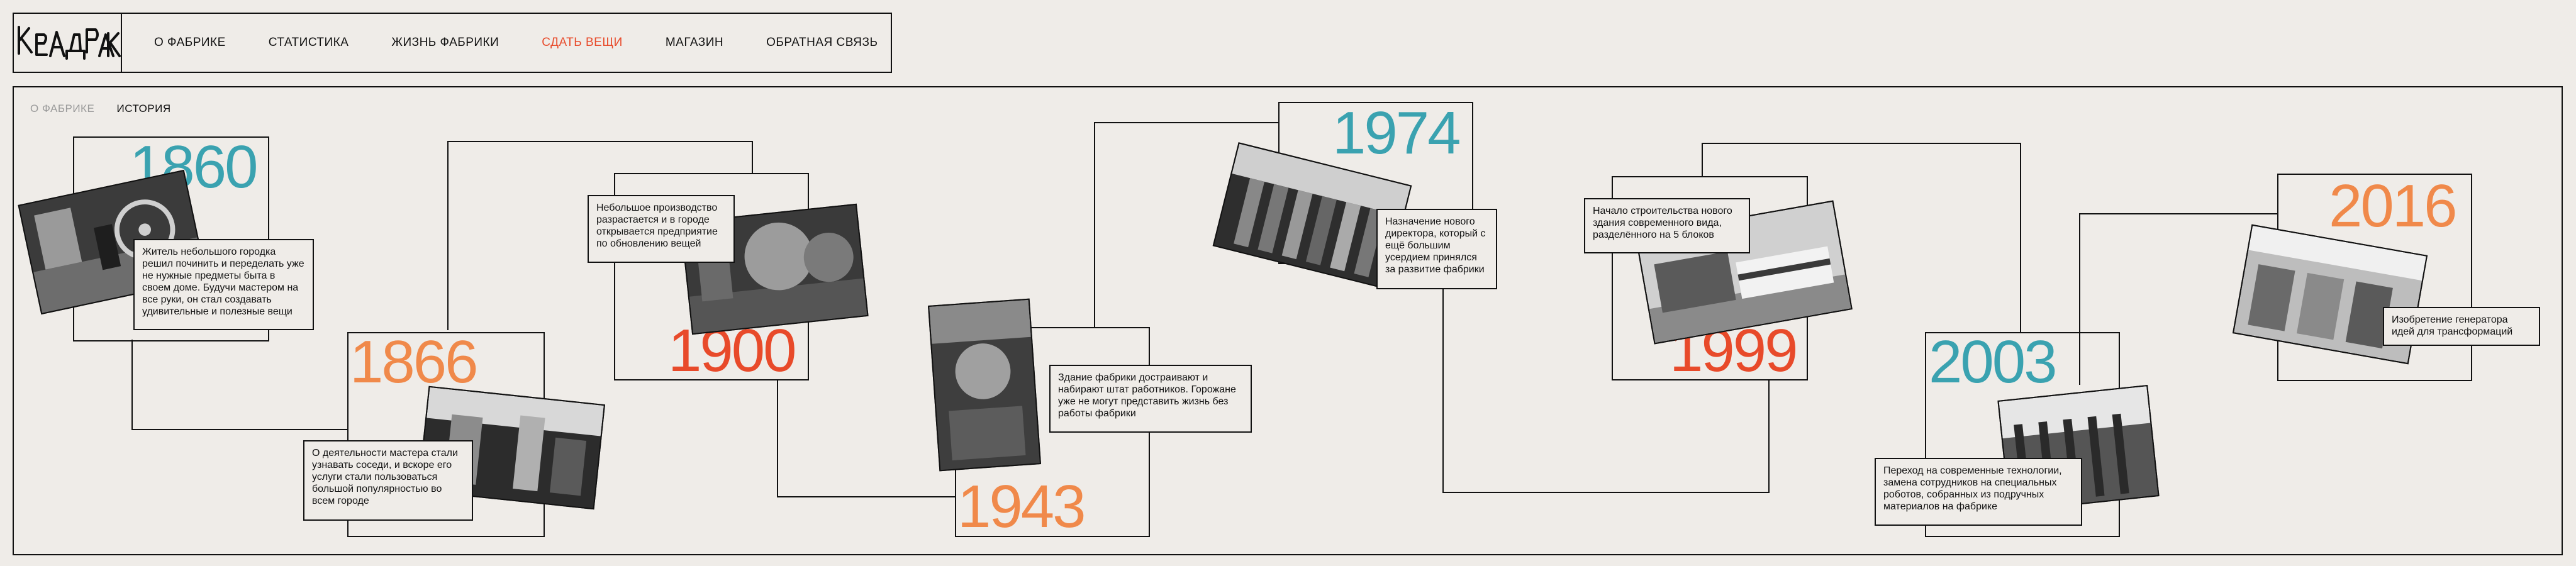  Describe the element at coordinates (2393, 206) in the screenshot. I see `year-2016: 2016` at that location.